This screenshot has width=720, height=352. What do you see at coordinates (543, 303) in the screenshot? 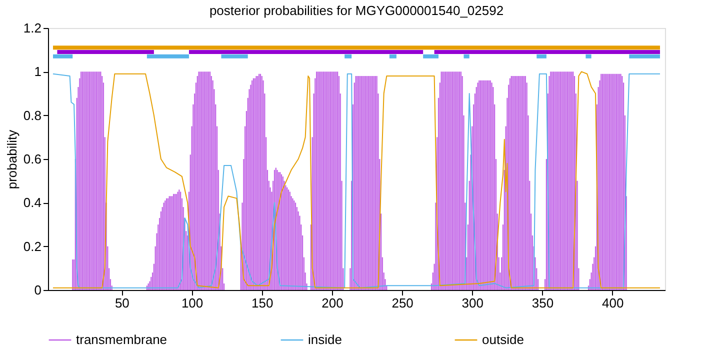
I see `x-tick-label: 350` at bounding box center [543, 303].